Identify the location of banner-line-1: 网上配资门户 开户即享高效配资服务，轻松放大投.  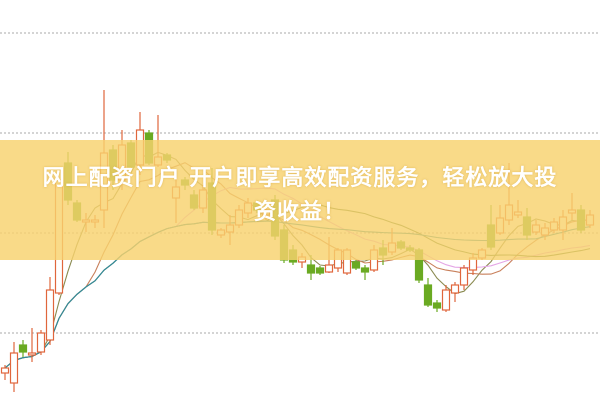
(300, 178).